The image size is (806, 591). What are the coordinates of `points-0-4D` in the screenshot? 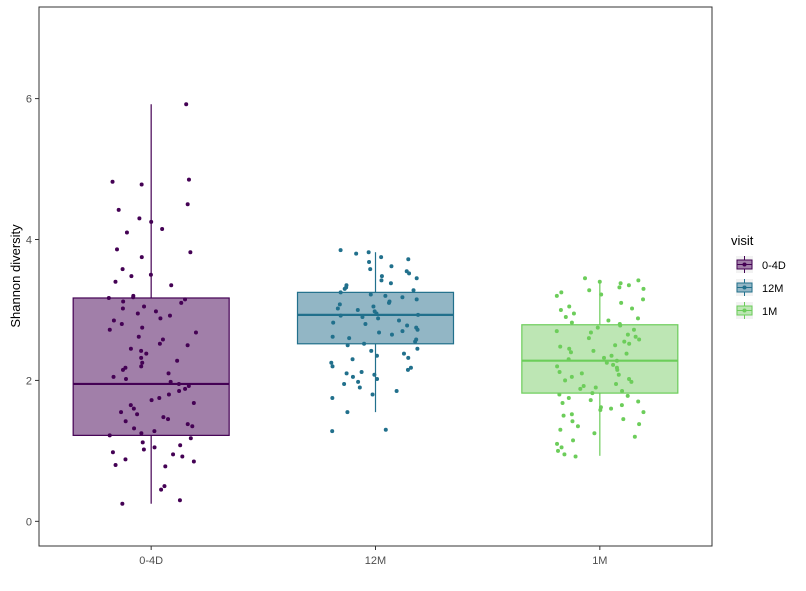 It's located at (152, 304).